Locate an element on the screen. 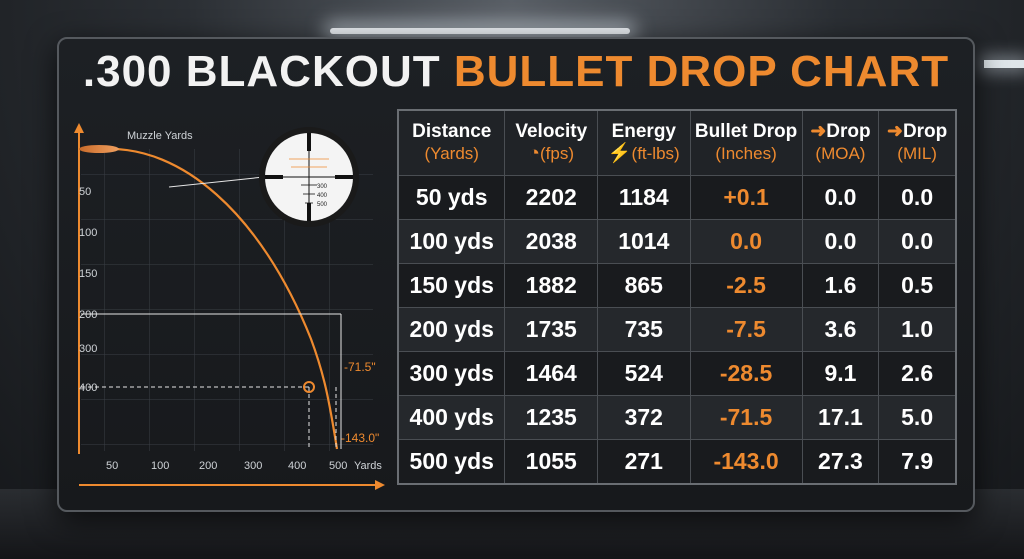 The width and height of the screenshot is (1024, 559). table-row: 150 yds 1882 865 -2.5 1.6 0.5 is located at coordinates (677, 285).